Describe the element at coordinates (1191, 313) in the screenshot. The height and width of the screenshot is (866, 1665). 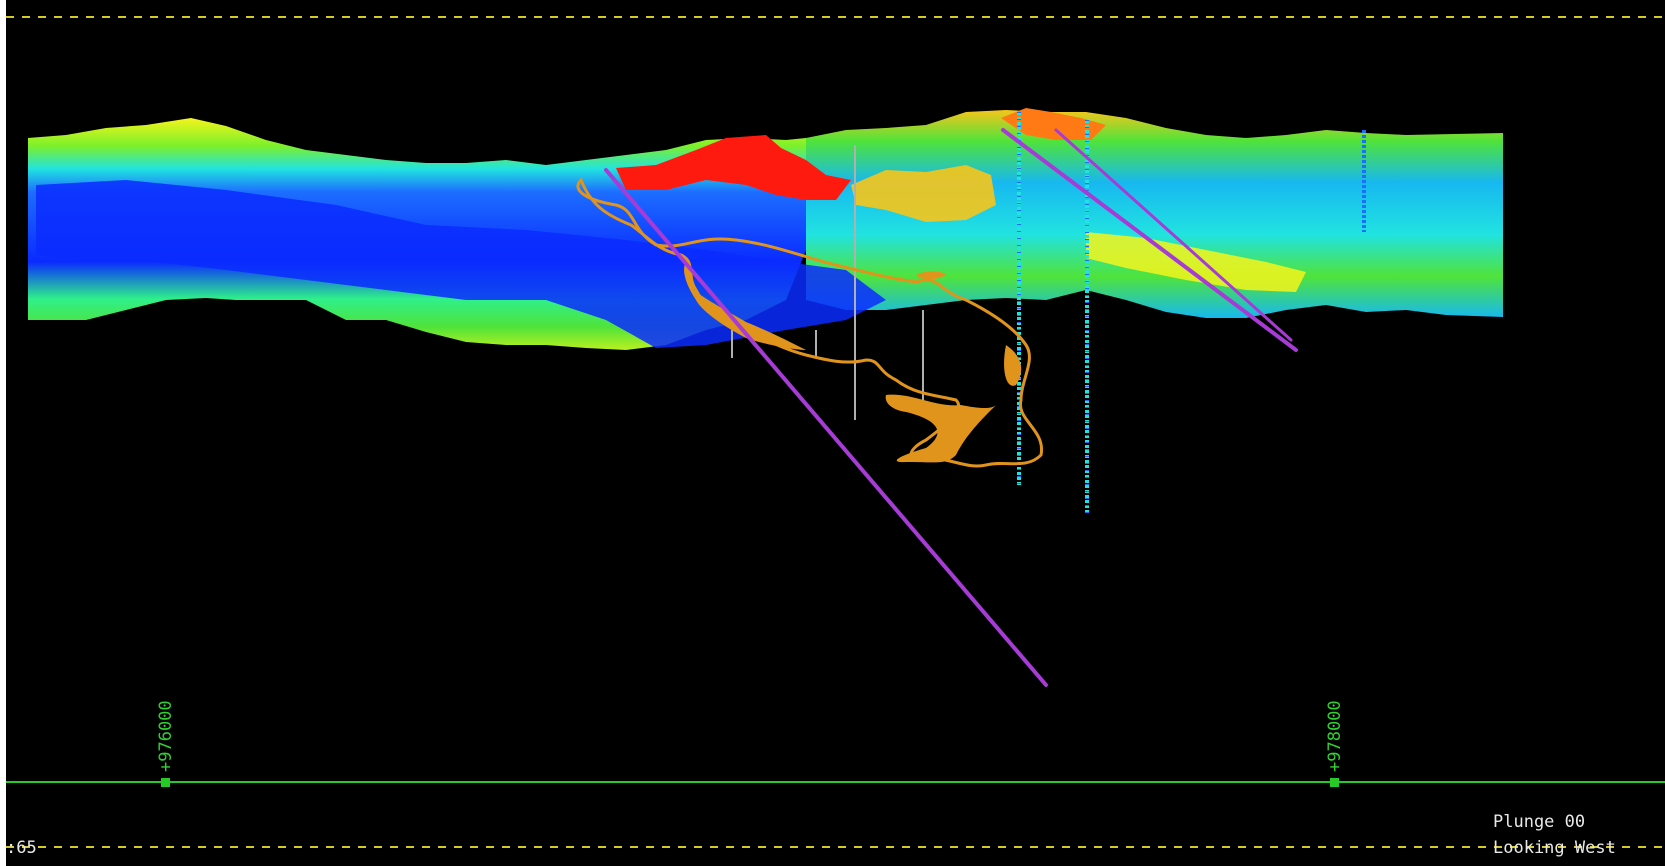
I see `assay-drillholes` at that location.